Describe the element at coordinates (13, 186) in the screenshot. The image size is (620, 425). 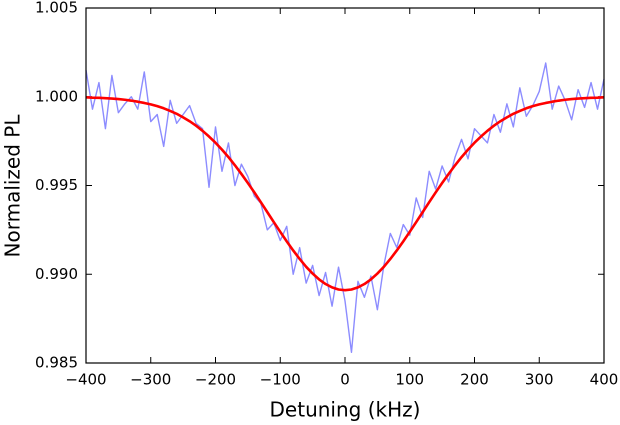
I see `y-axis-label: Normalized PL` at that location.